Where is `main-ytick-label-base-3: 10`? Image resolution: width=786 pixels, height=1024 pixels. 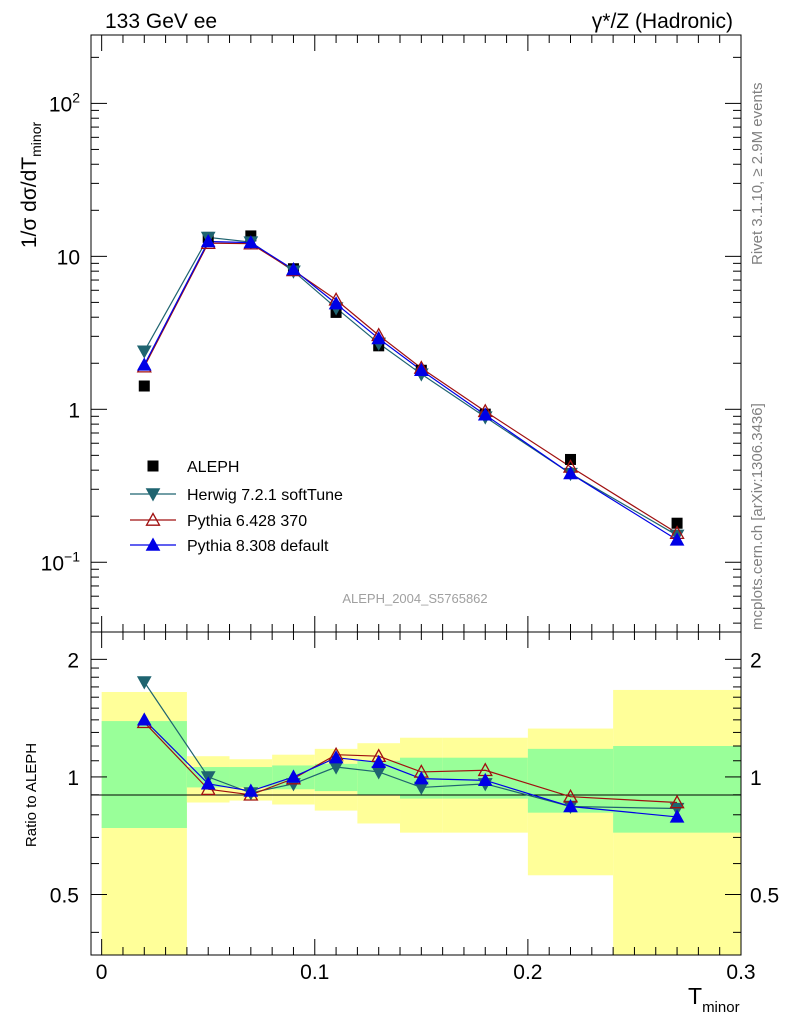 main-ytick-label-base-3: 10 is located at coordinates (60, 104).